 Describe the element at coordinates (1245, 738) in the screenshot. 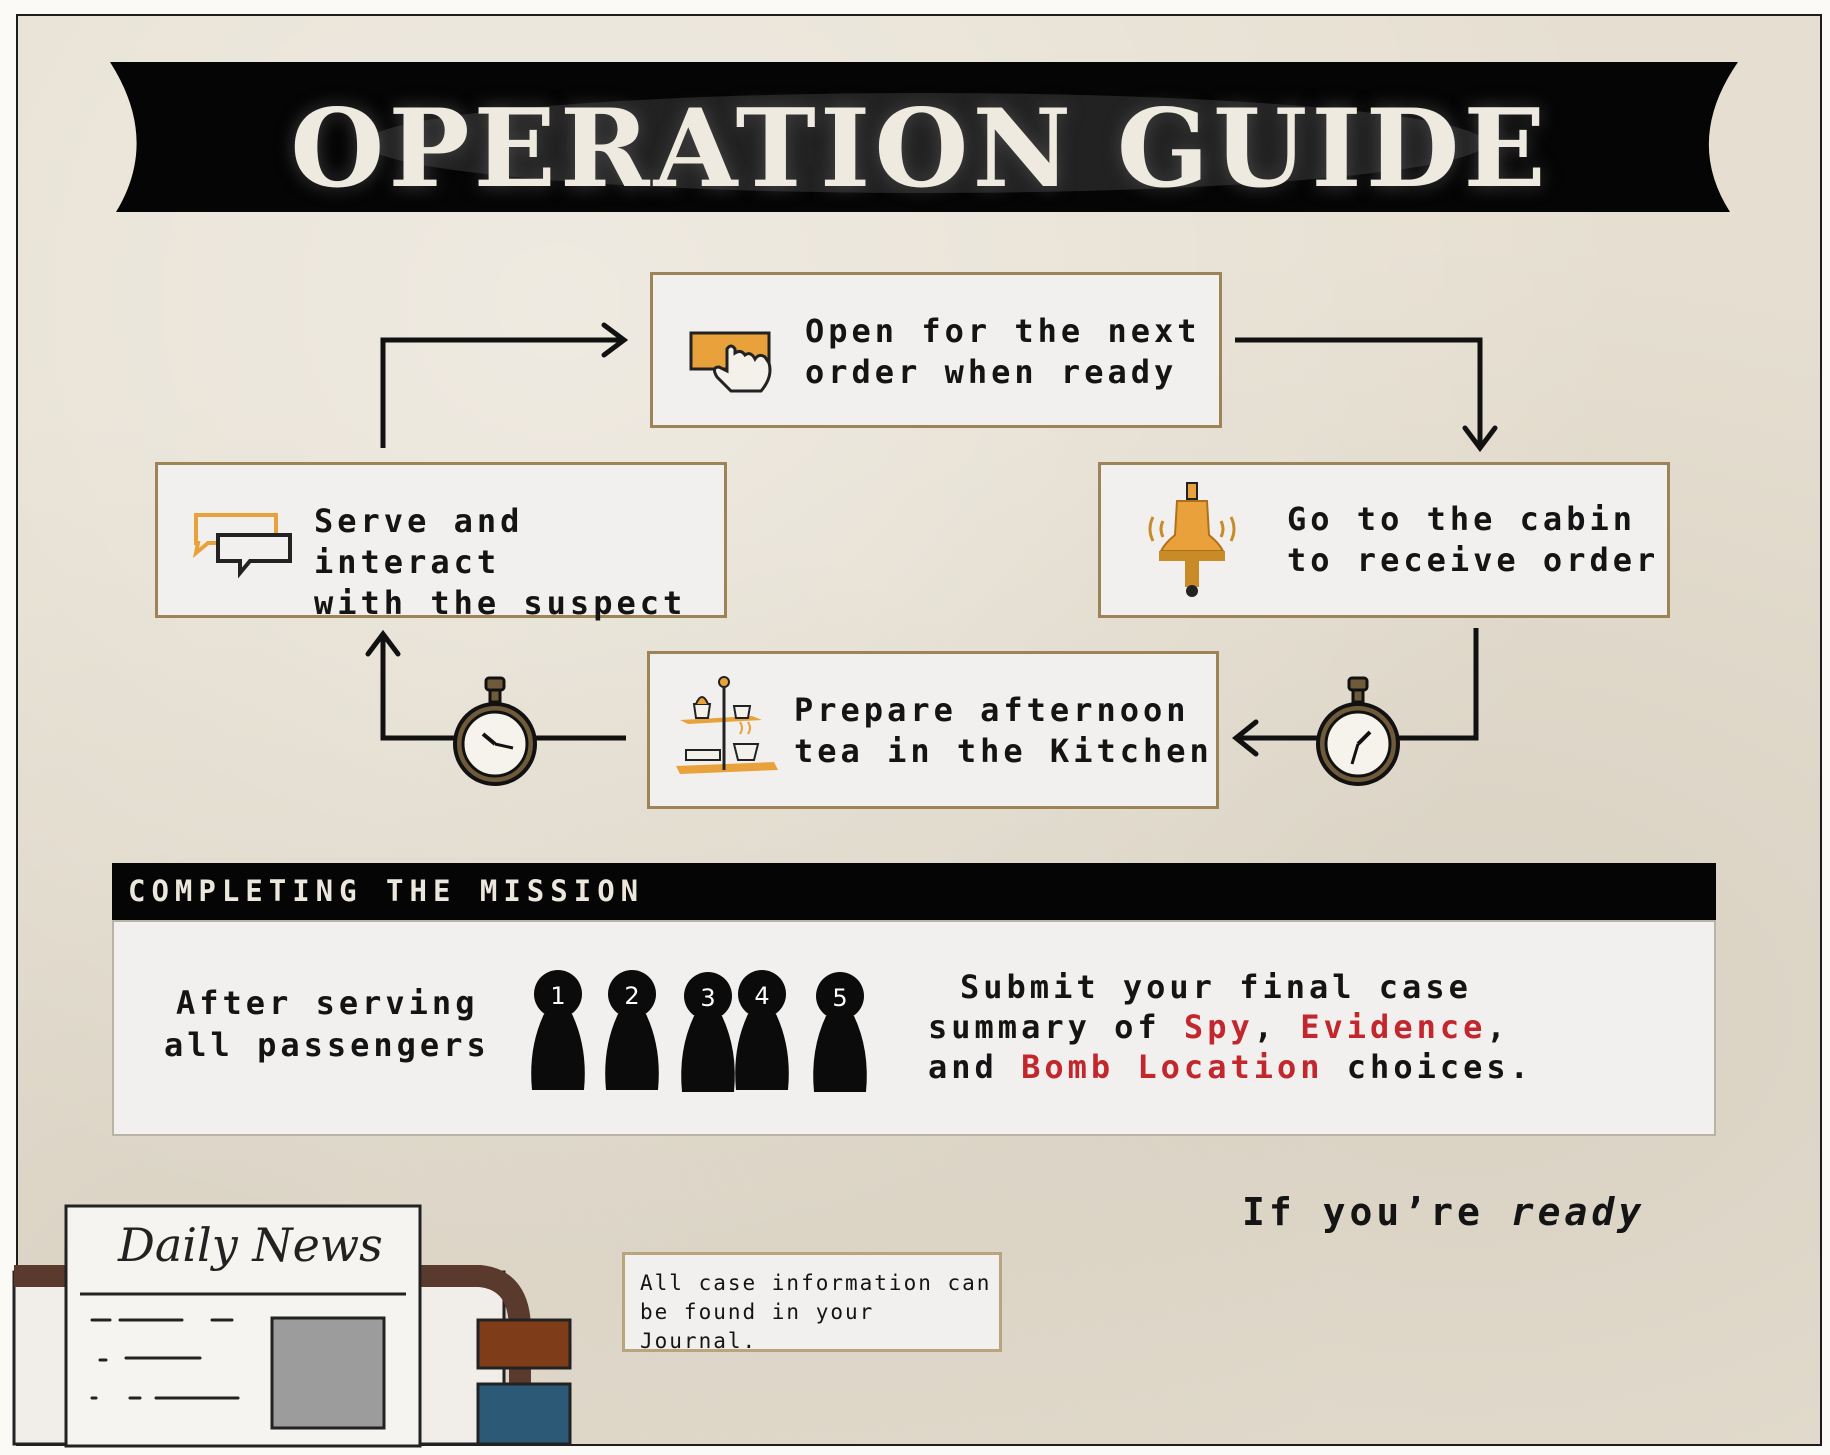

I see `arrowhead-left` at that location.